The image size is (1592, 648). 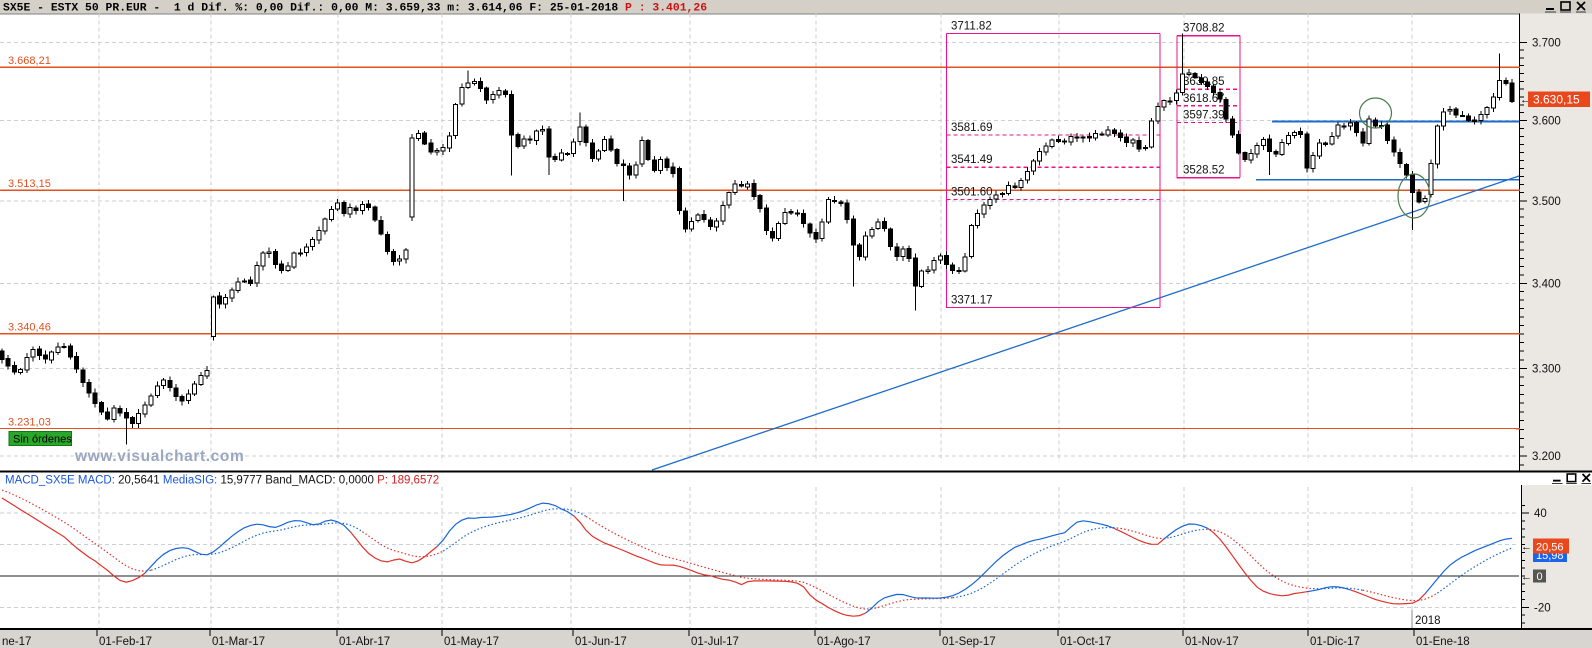 I want to click on svg-text: 40, so click(x=1540, y=514).